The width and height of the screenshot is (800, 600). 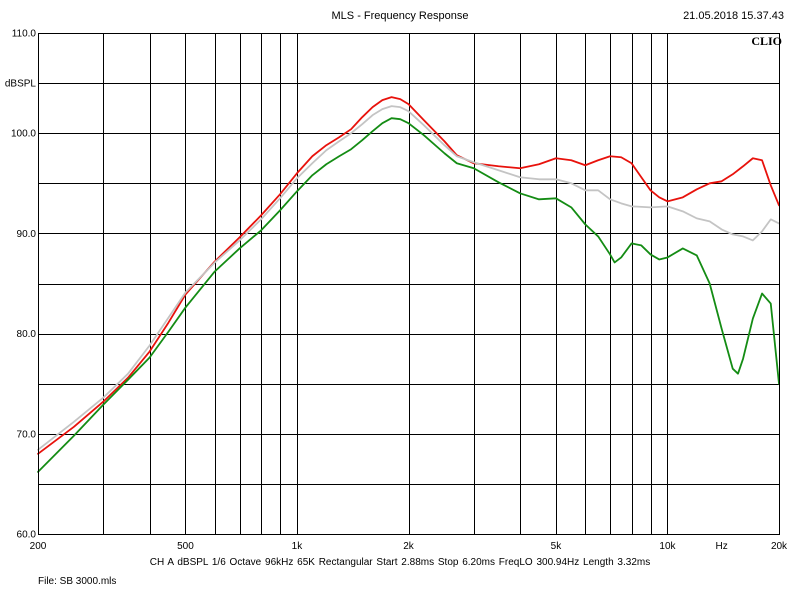 What do you see at coordinates (667, 546) in the screenshot?
I see `x-tick-label: 10k` at bounding box center [667, 546].